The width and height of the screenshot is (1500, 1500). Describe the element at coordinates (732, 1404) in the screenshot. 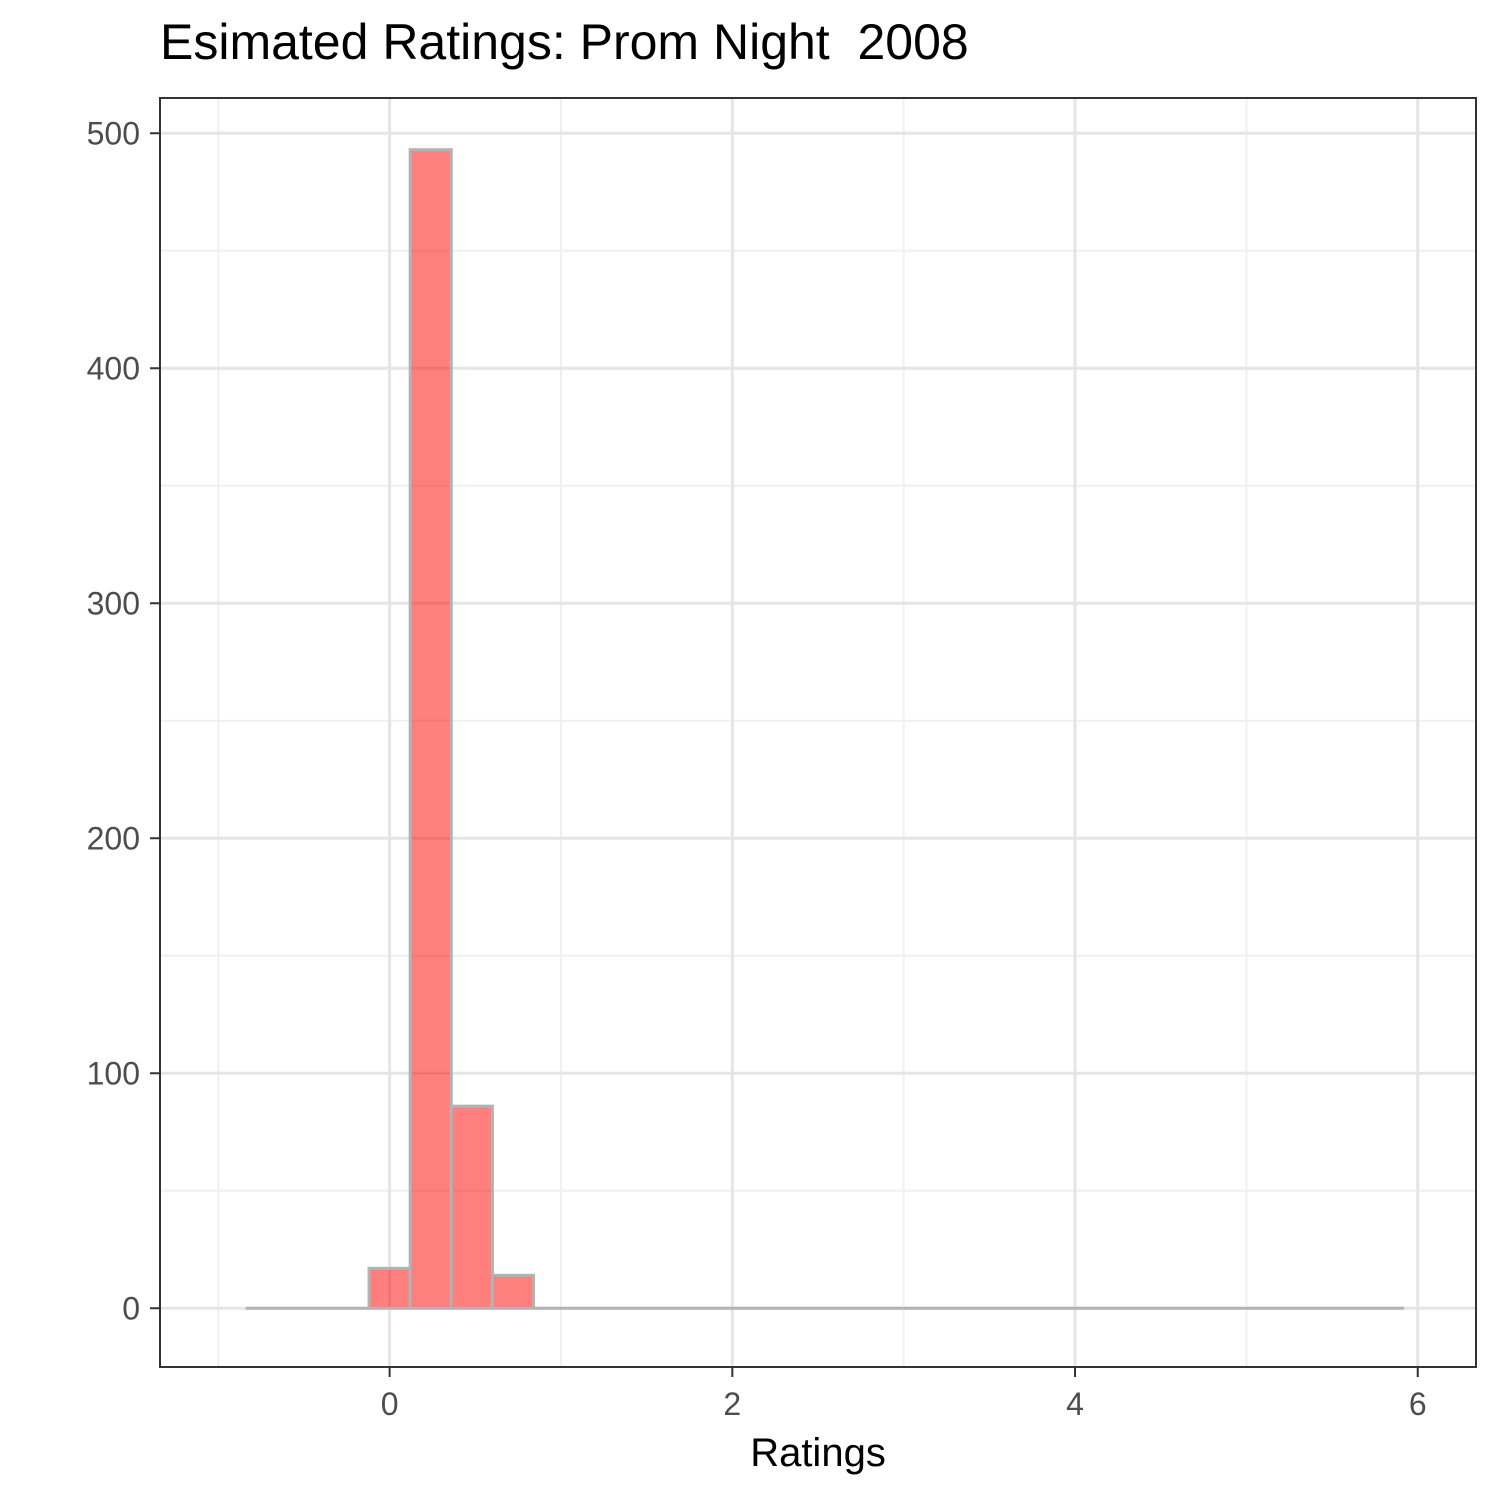

I see `x-tick-label: 2` at that location.